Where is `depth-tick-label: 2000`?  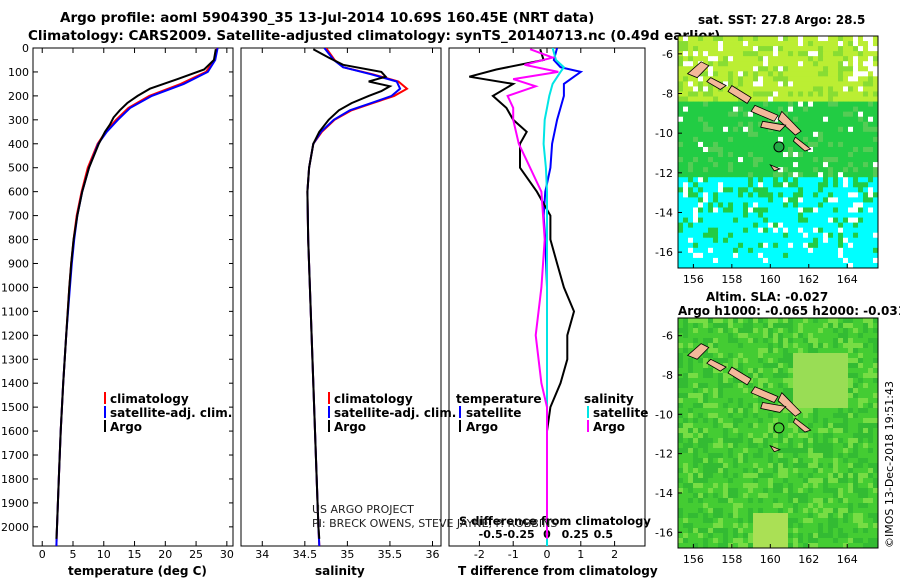 depth-tick-label: 2000 is located at coordinates (15, 527).